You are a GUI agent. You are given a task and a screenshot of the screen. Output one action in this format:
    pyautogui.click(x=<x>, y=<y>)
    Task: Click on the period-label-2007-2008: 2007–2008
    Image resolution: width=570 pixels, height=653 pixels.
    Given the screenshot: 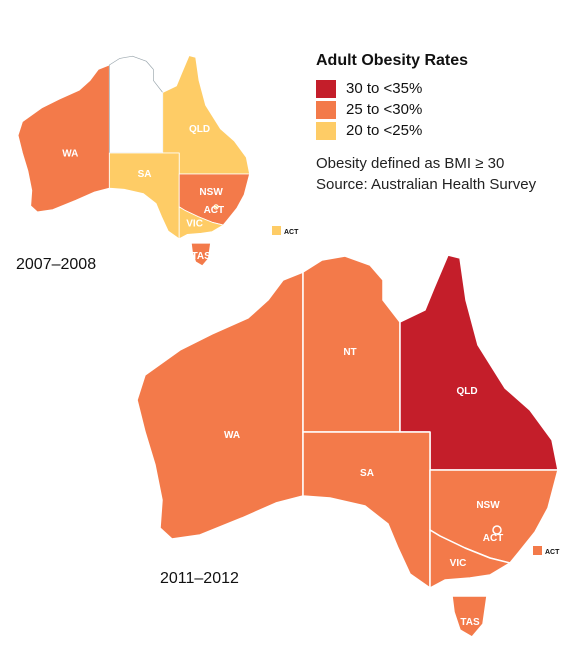 What is the action you would take?
    pyautogui.click(x=56, y=264)
    